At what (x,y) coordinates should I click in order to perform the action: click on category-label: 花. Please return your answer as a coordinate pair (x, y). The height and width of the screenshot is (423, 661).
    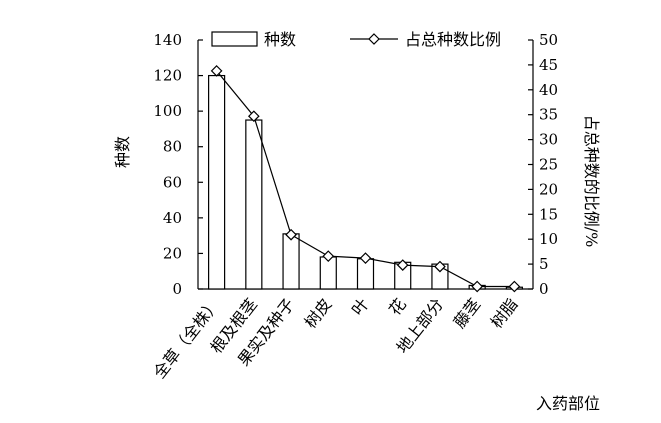
    Looking at the image, I should click on (397, 307).